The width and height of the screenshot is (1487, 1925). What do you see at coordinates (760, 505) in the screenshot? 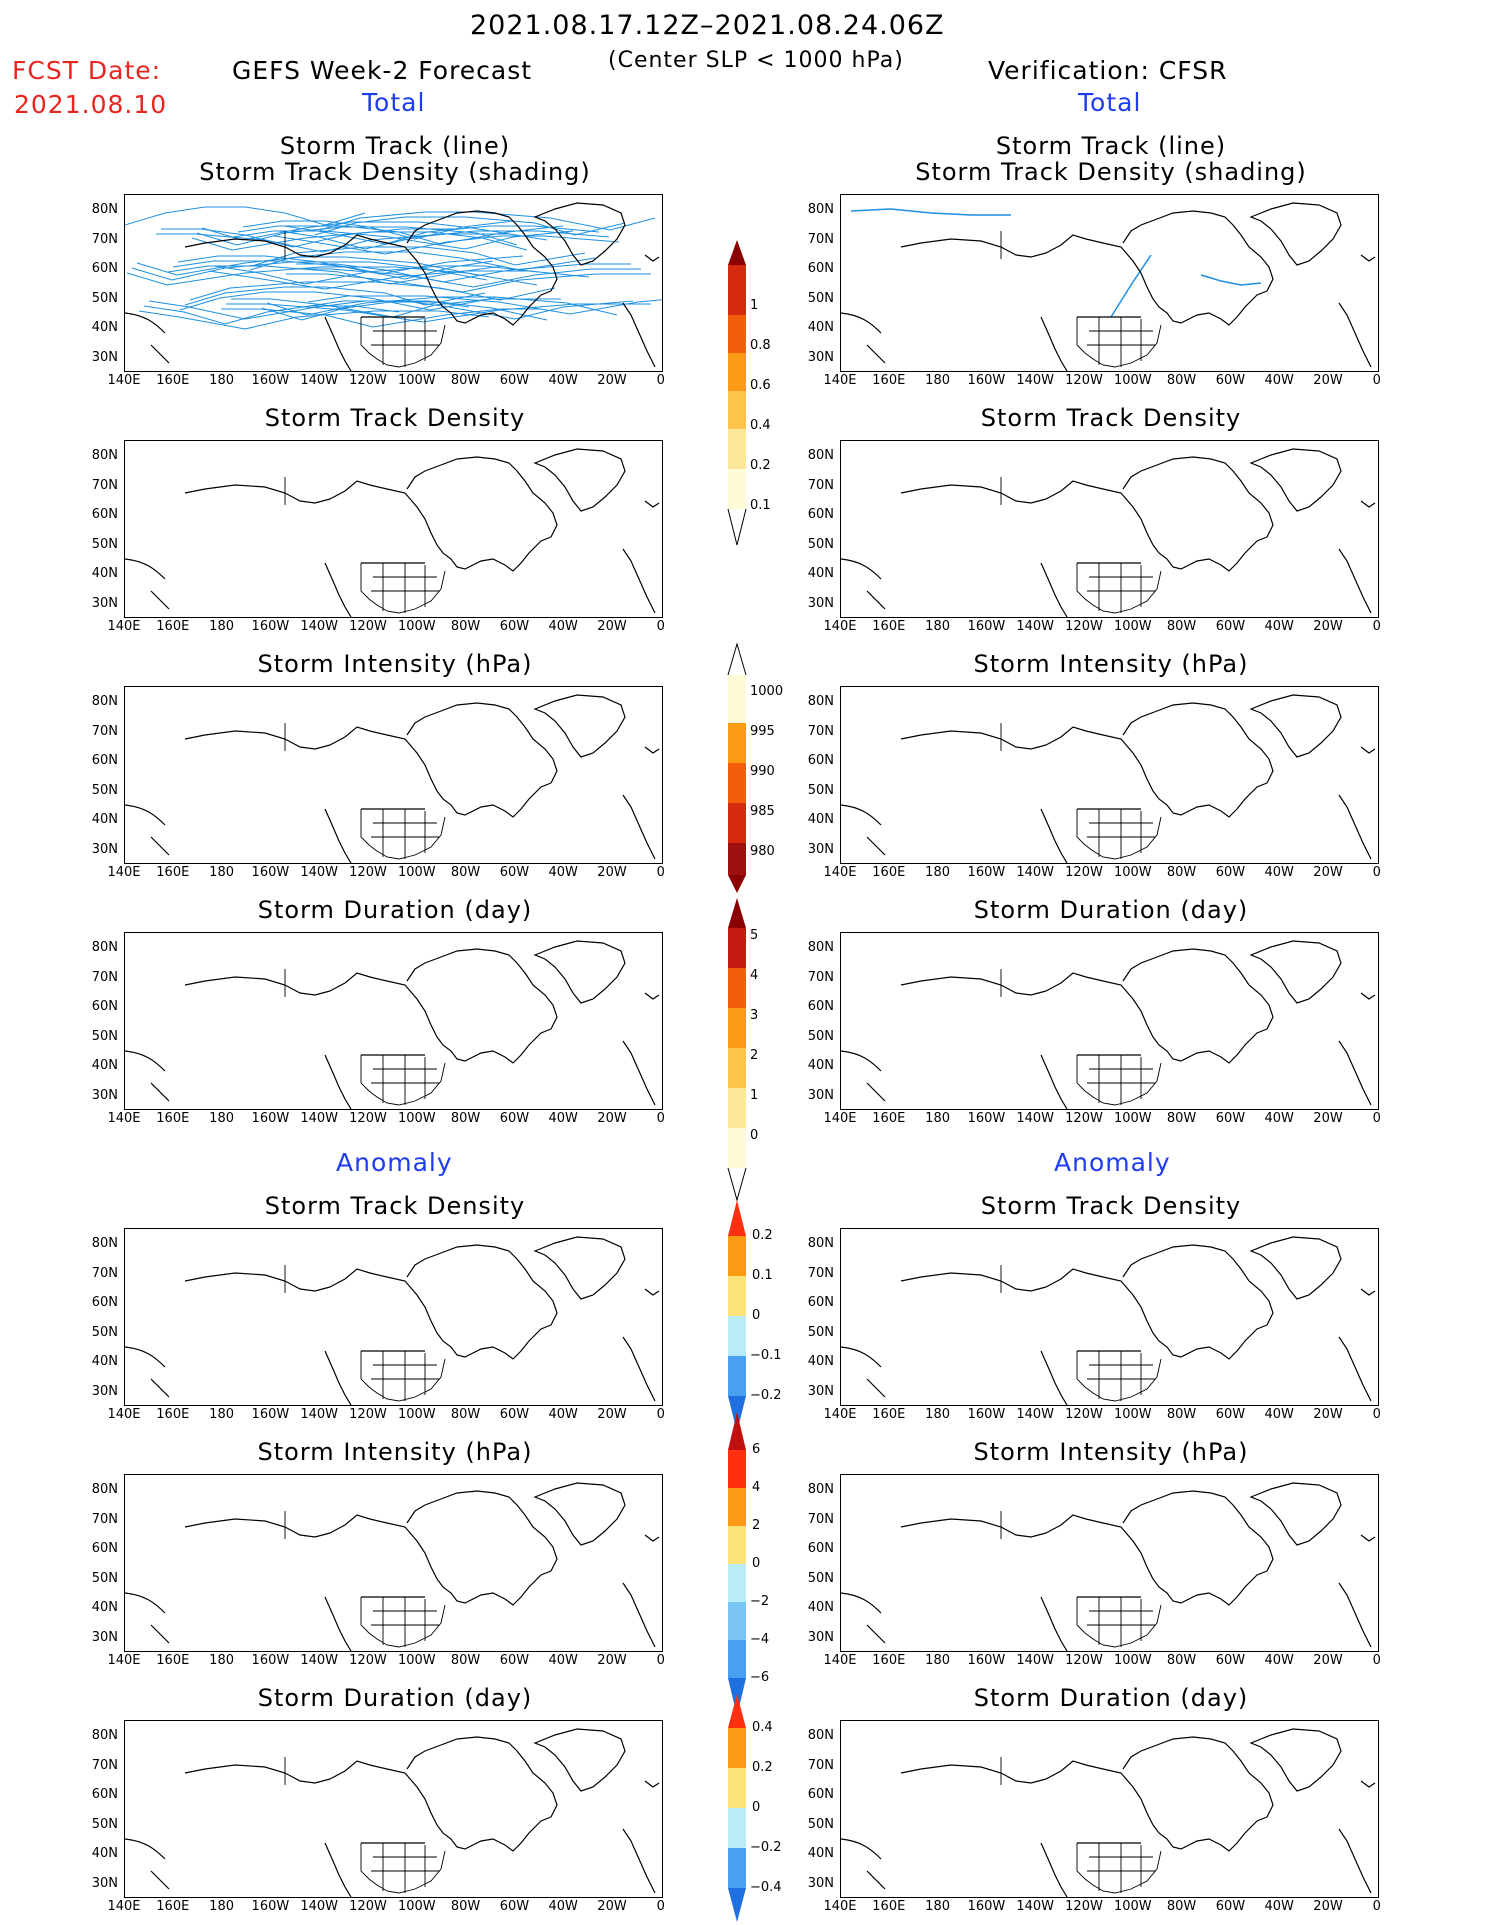
I see `cb-td-6: 0.1` at bounding box center [760, 505].